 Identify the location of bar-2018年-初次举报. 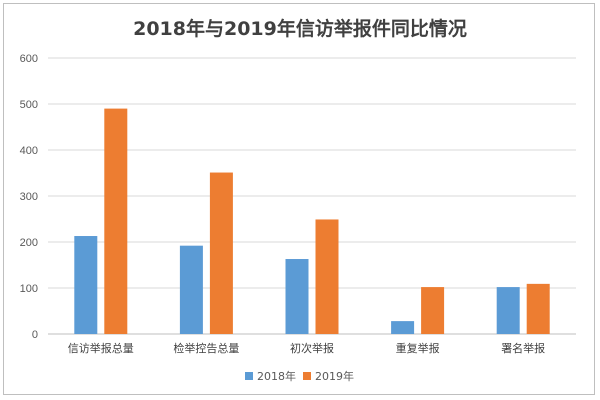
(297, 296).